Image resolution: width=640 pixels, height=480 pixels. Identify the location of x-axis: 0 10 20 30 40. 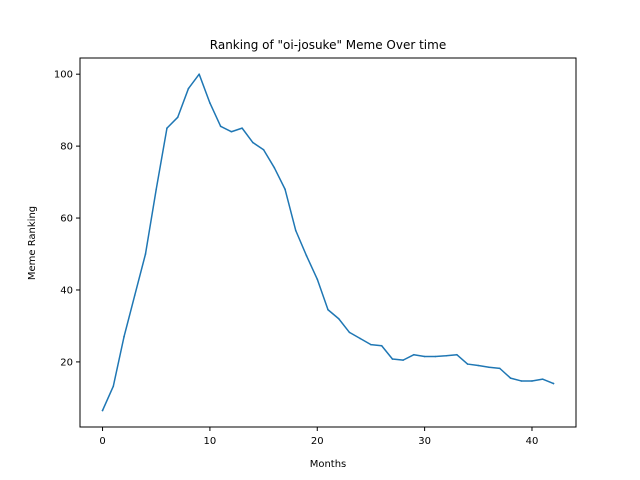
(318, 437).